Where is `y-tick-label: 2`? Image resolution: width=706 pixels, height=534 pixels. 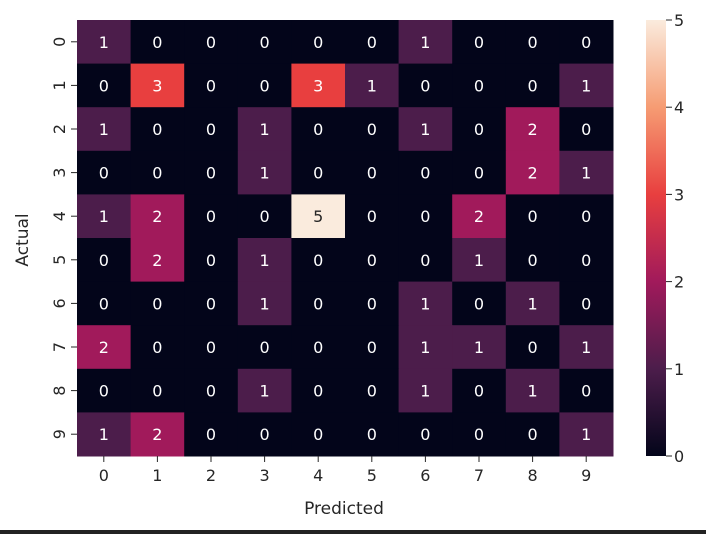
y-tick-label: 2 is located at coordinates (59, 129).